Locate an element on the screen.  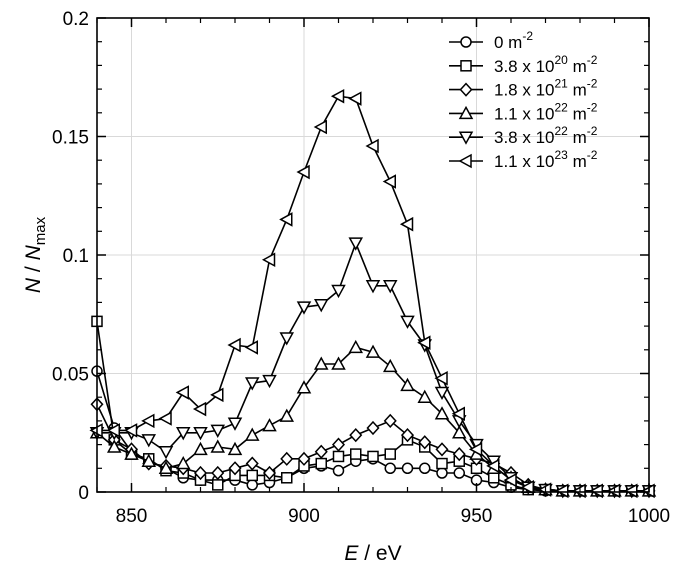
legend-label: 1.1 x 1022 m-2 is located at coordinates (546, 111).